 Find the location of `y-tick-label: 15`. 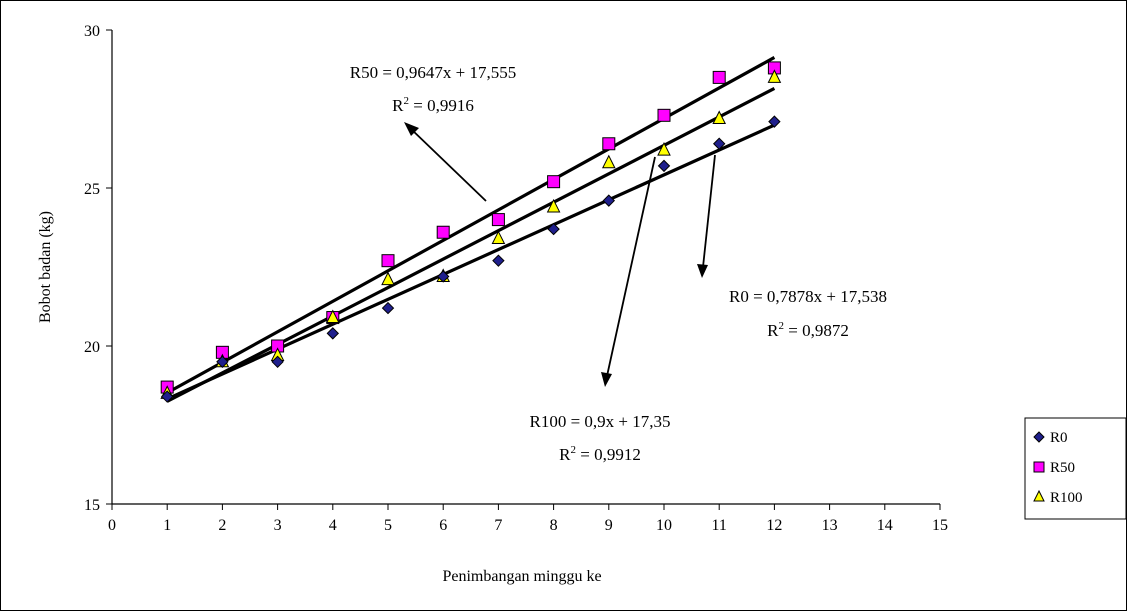

y-tick-label: 15 is located at coordinates (92, 505).